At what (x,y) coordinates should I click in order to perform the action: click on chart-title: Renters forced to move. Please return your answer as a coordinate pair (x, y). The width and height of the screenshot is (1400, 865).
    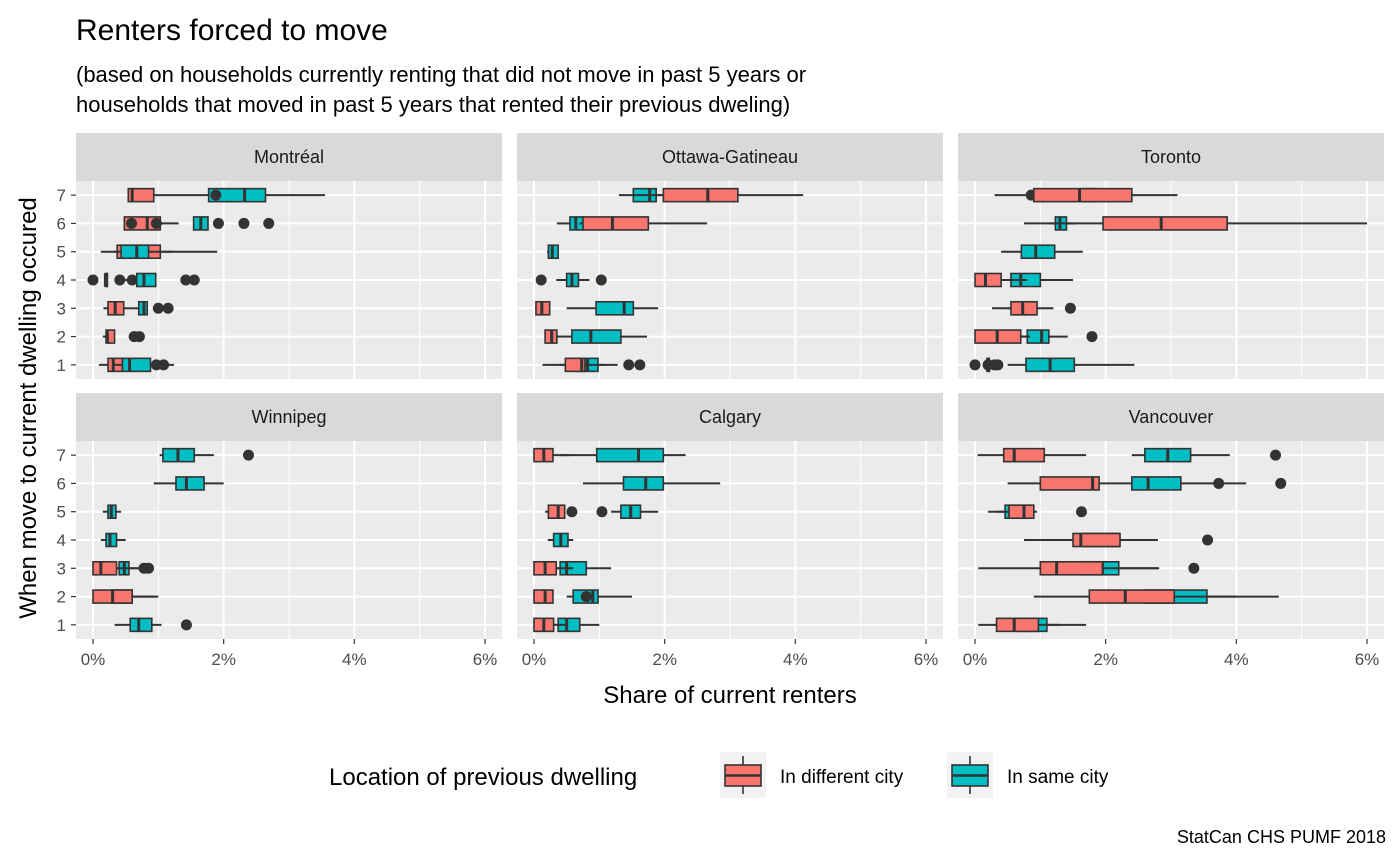
    Looking at the image, I should click on (232, 30).